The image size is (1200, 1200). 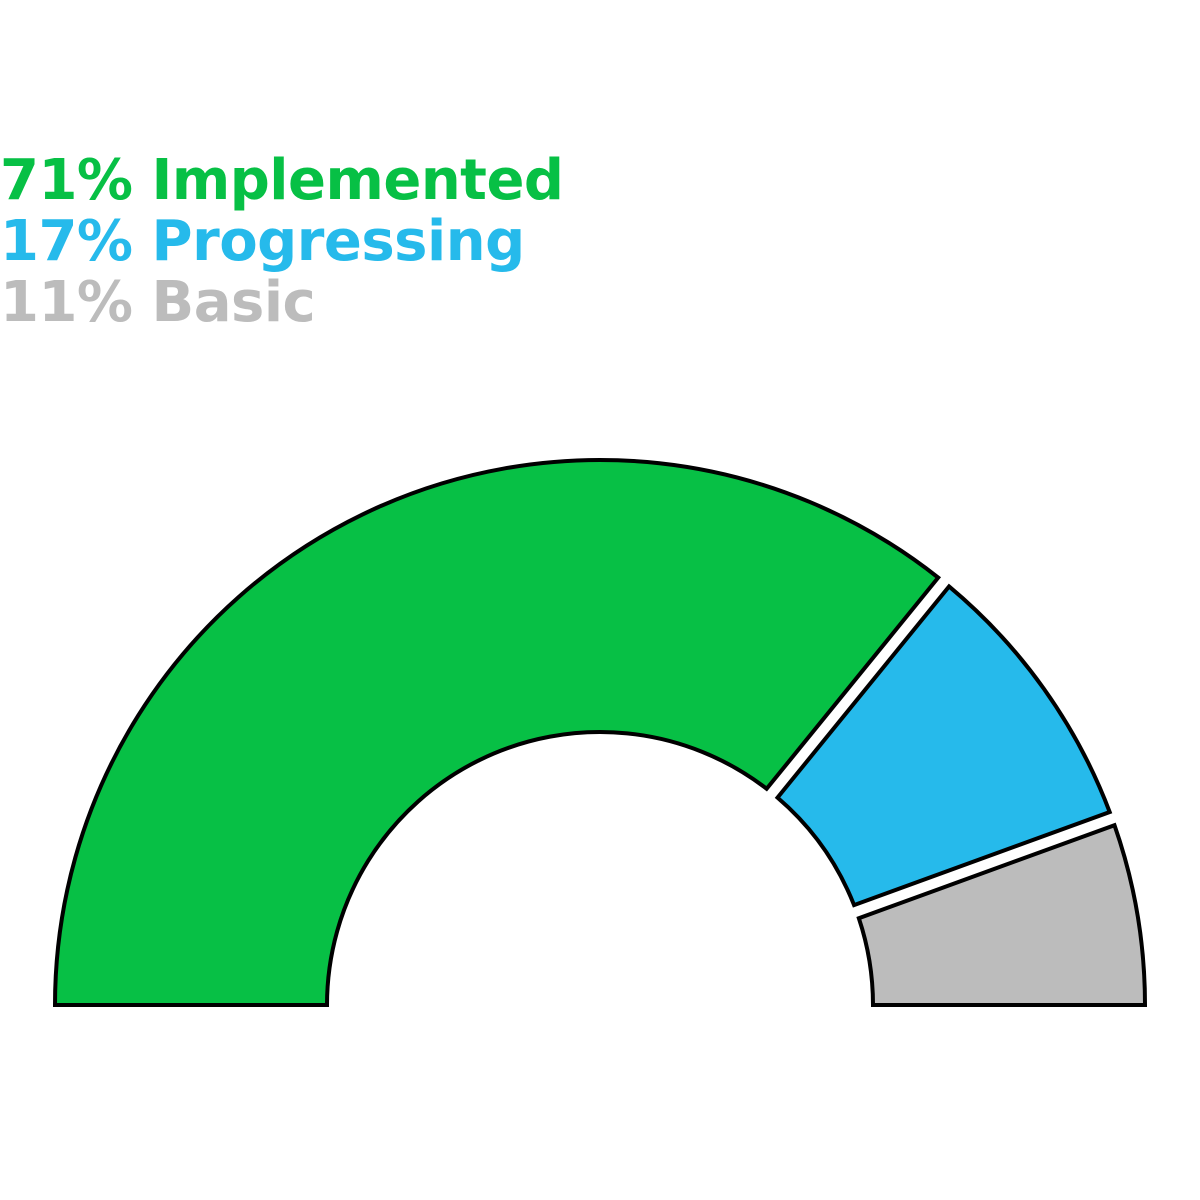 I want to click on slice-basic, so click(x=1002, y=914).